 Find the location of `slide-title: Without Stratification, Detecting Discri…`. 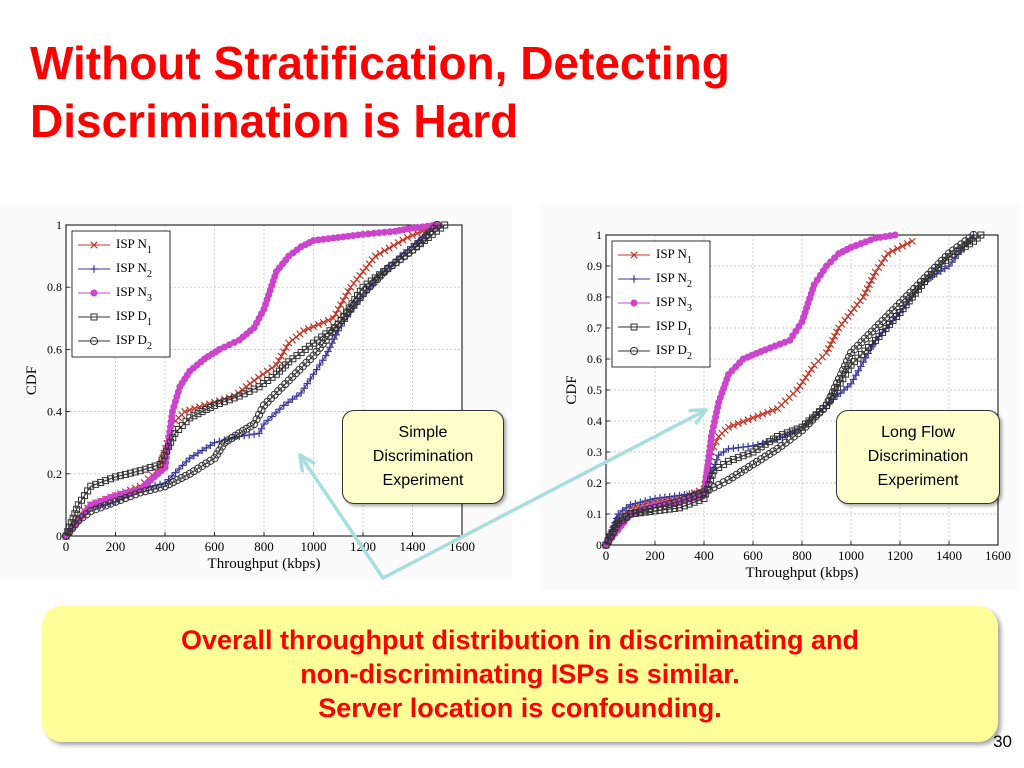

slide-title: Without Stratification, Detecting Discri… is located at coordinates (380, 92).